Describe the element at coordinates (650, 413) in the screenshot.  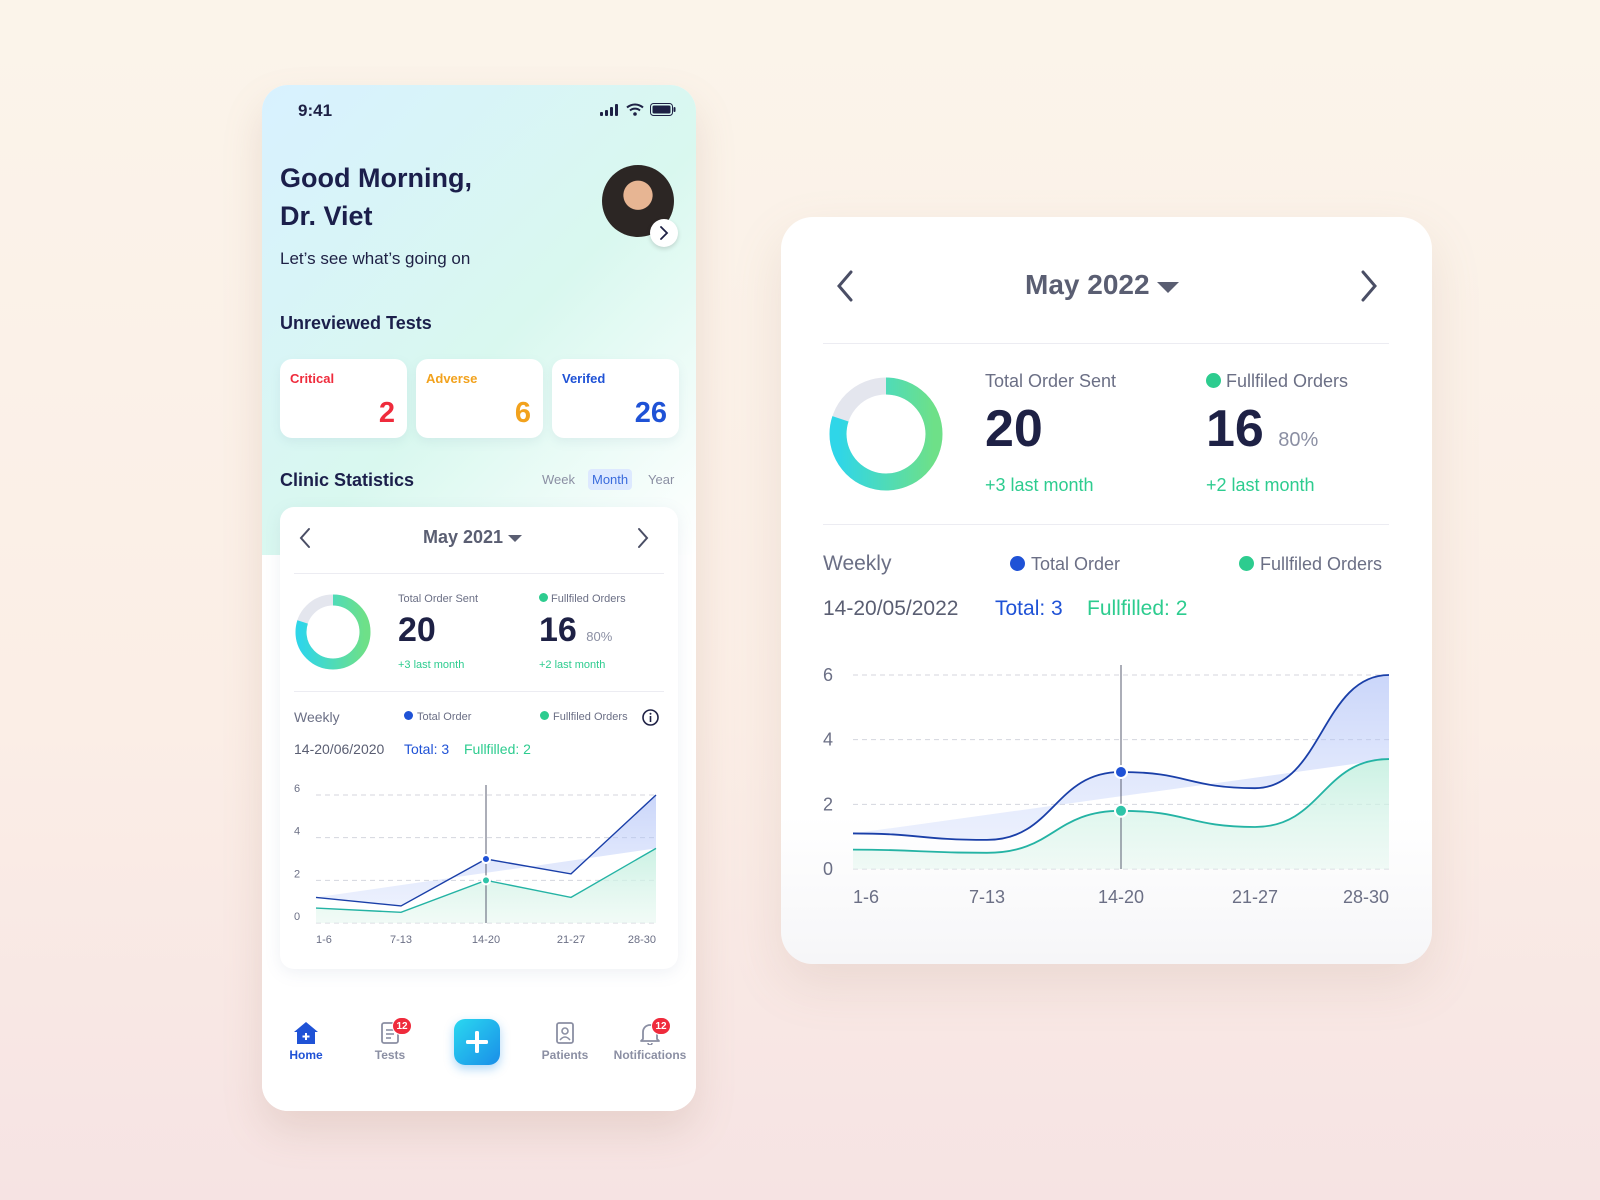
I see `verified-value: 26` at that location.